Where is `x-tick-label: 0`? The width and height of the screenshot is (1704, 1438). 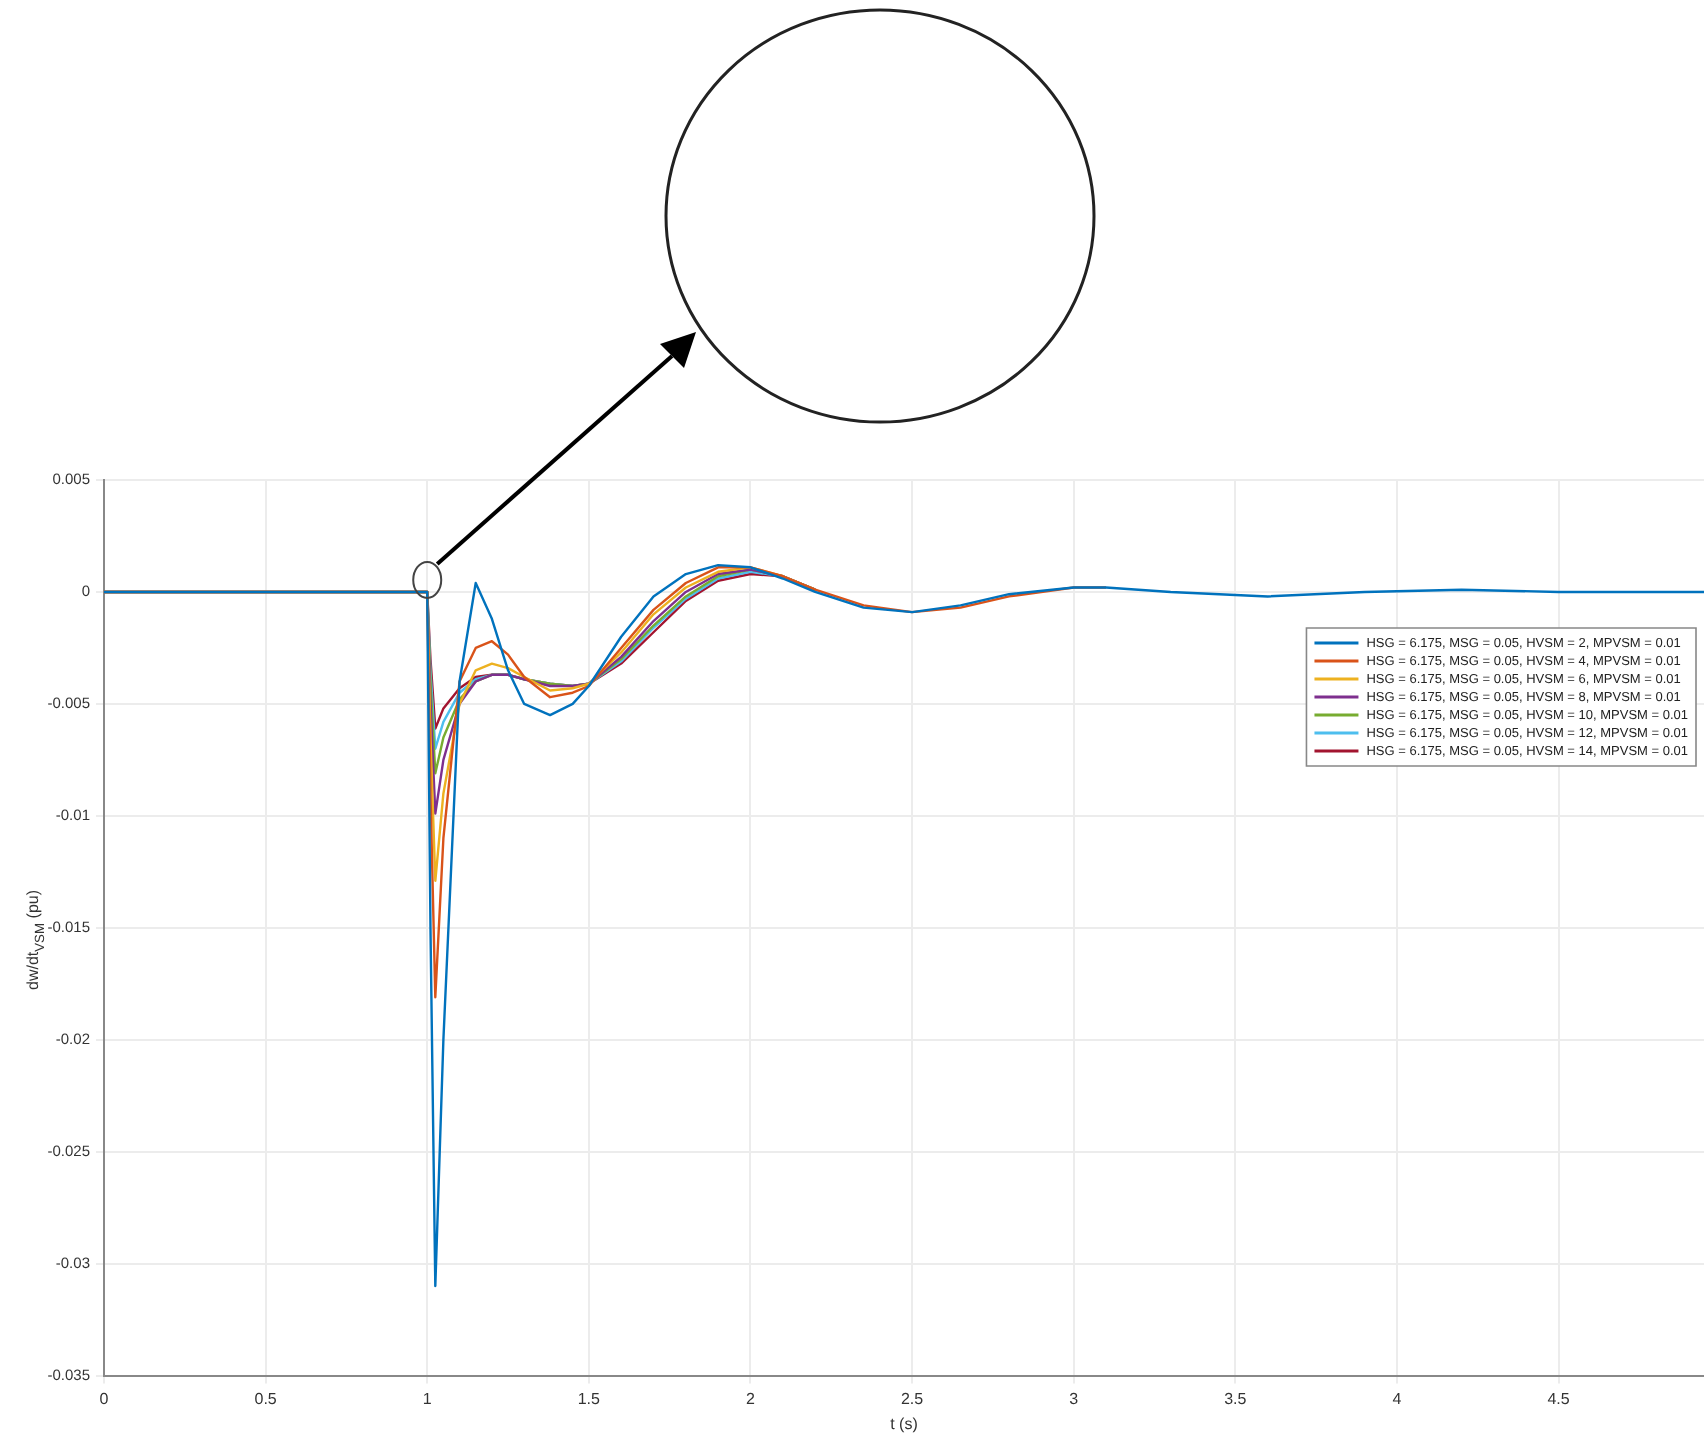
x-tick-label: 0 is located at coordinates (104, 1398).